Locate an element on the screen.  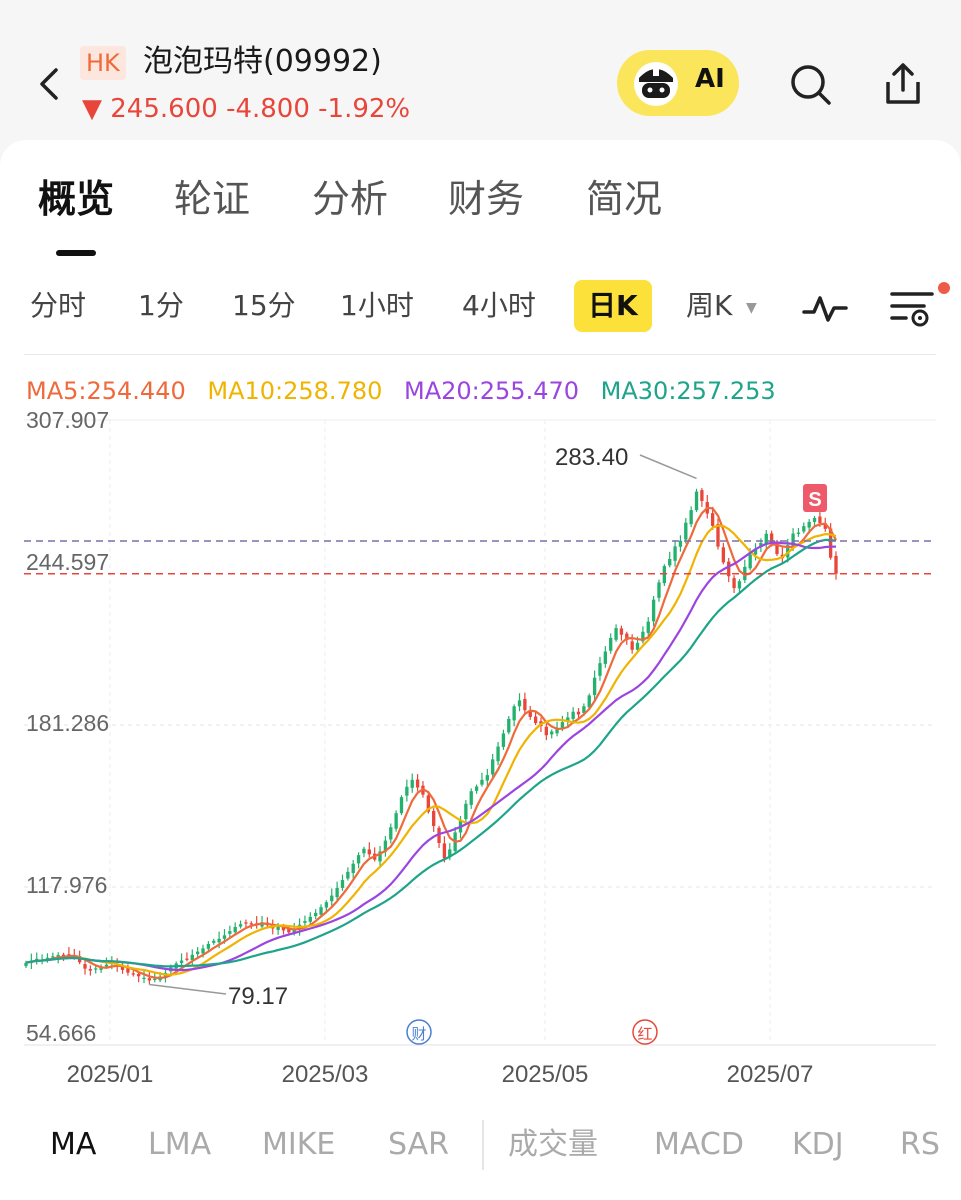
indicator-volume: 成交量 is located at coordinates (553, 1144).